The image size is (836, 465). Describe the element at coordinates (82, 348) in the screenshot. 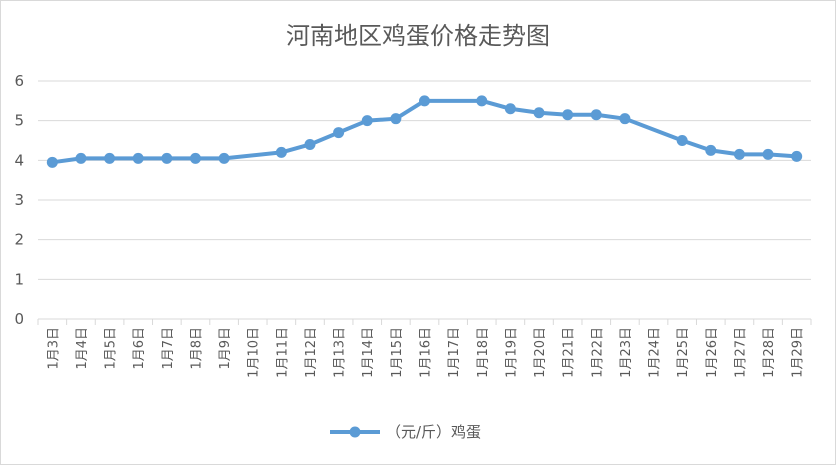

I see `x-tick-label: 1月4日` at that location.